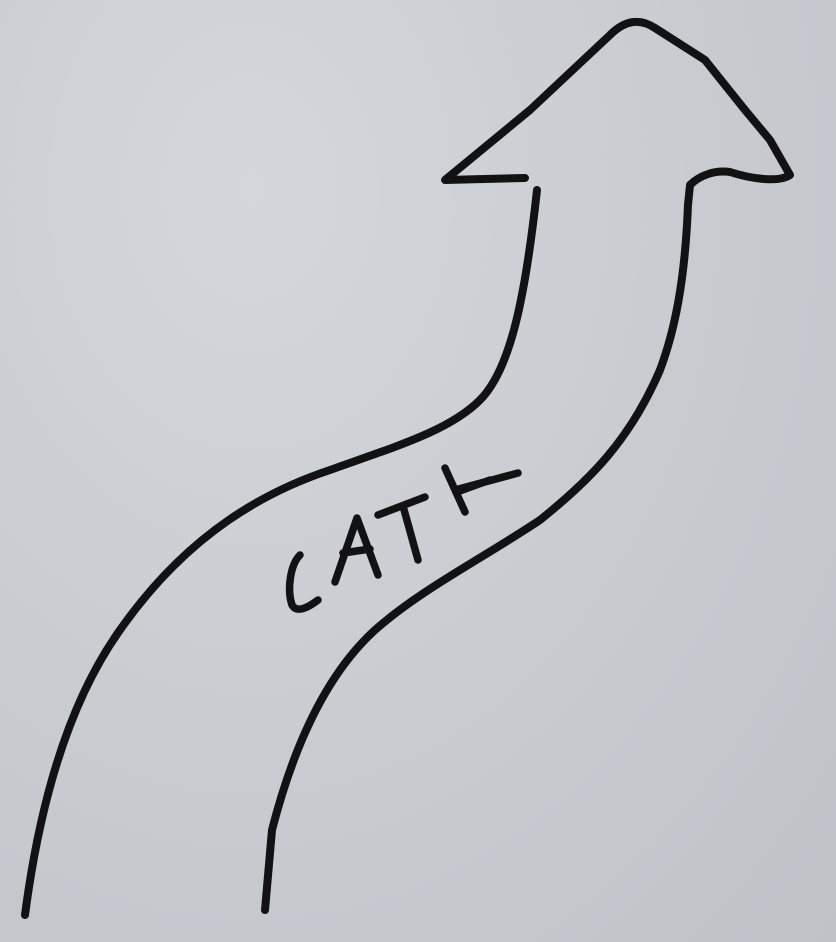  I want to click on letter-a, so click(356, 550).